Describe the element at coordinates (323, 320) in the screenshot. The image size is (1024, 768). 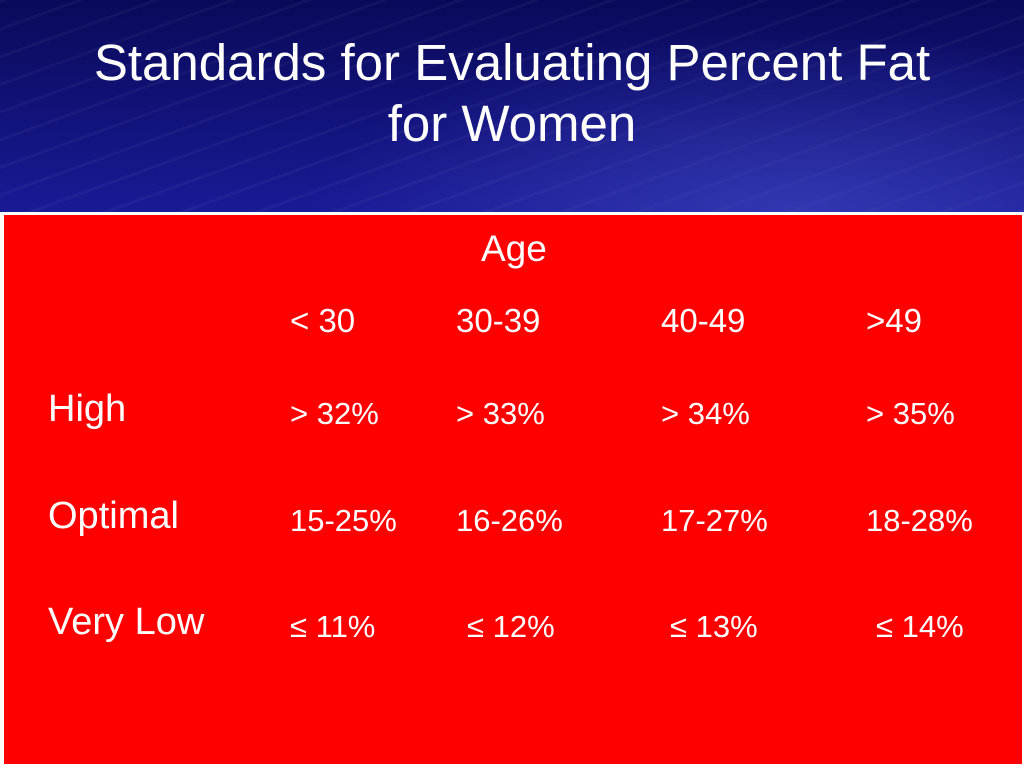
I see `column-header-under-30: < 30` at that location.